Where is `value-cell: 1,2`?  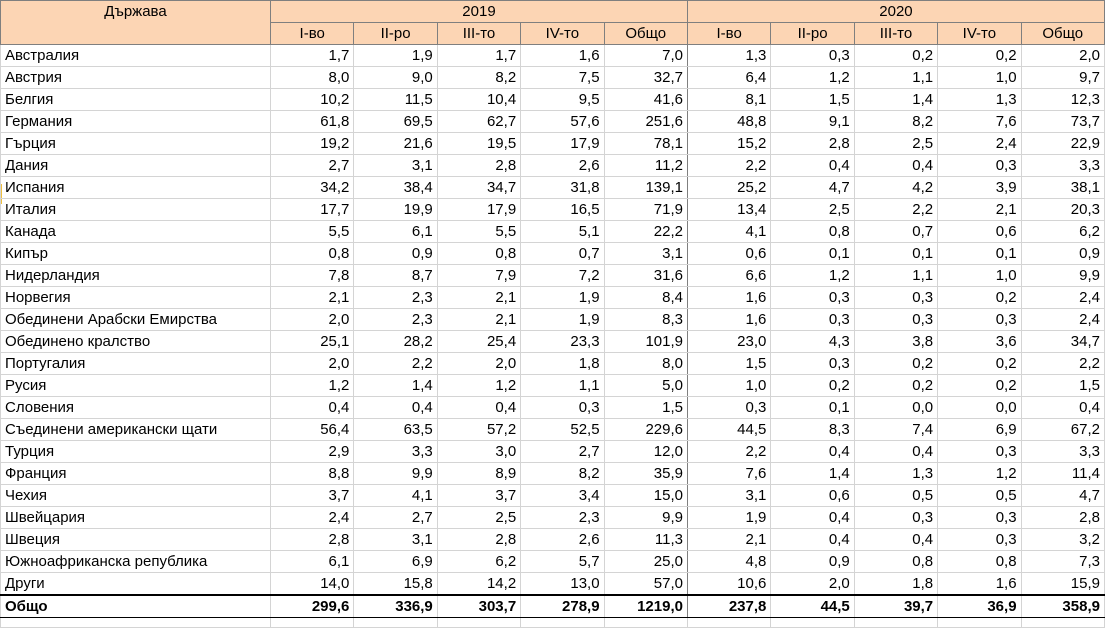 value-cell: 1,2 is located at coordinates (312, 385).